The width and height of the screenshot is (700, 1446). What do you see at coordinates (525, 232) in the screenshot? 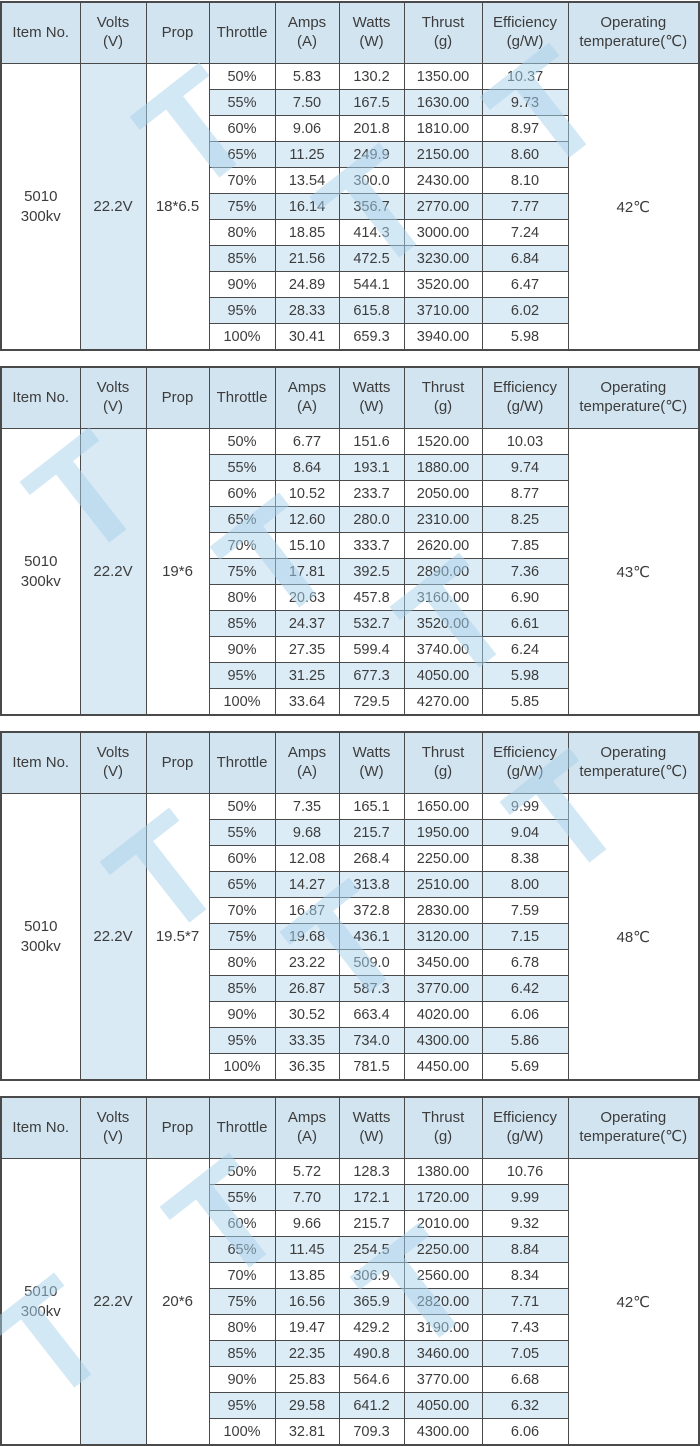
I see `efficiency-cell: 7.24` at bounding box center [525, 232].